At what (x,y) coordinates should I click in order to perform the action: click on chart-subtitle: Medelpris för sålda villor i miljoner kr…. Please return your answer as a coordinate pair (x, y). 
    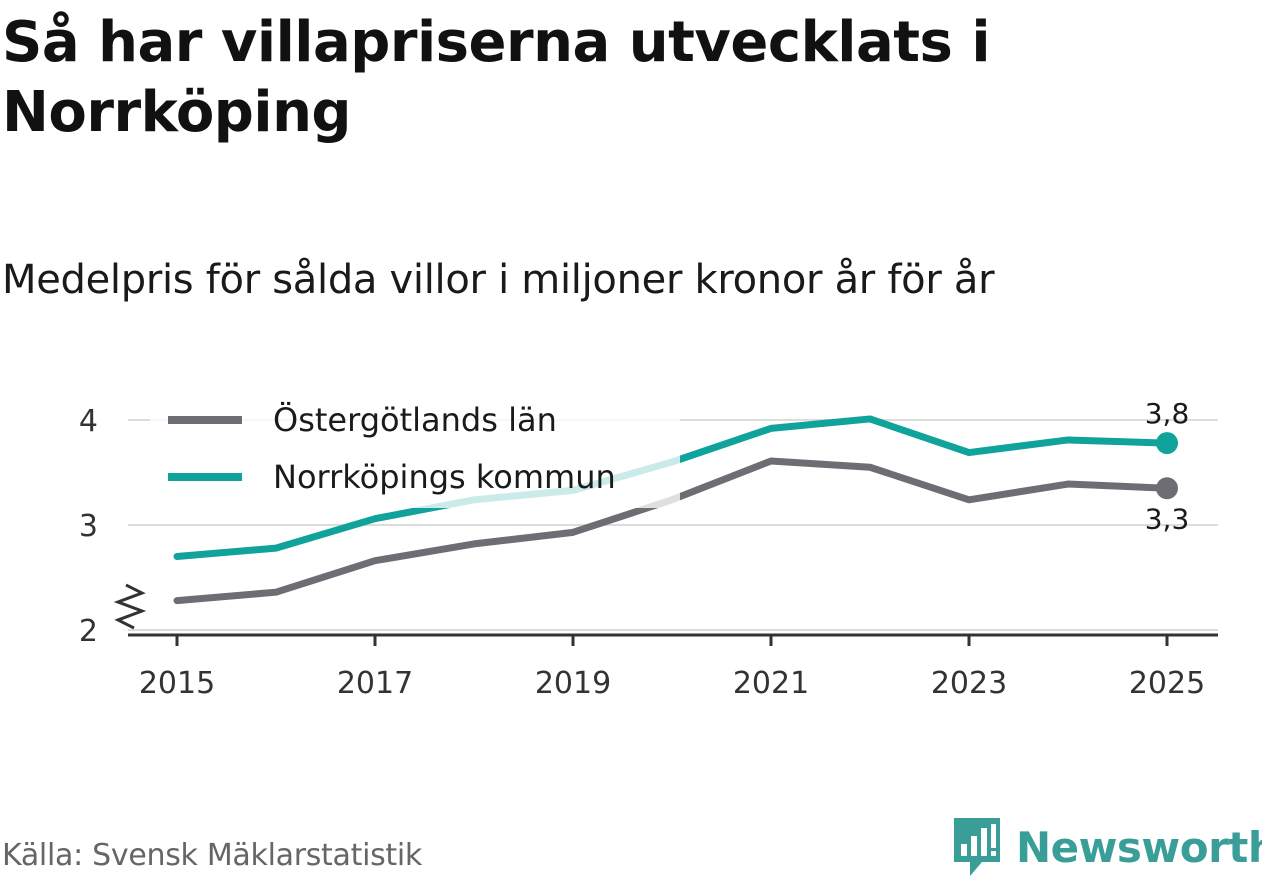
    Looking at the image, I should click on (498, 280).